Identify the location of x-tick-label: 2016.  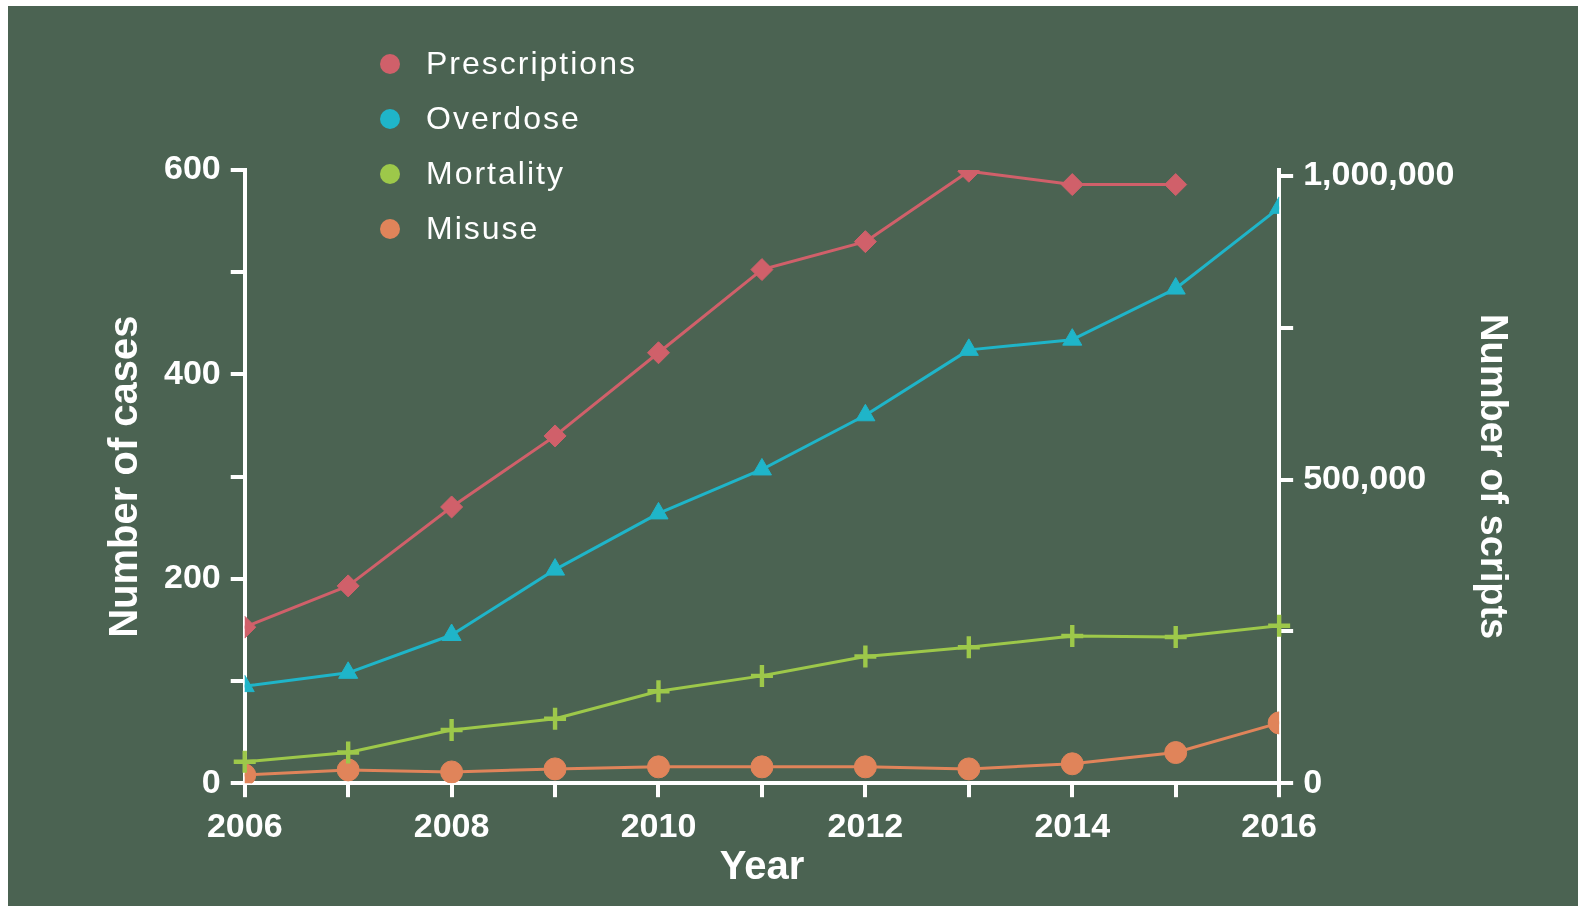
(1279, 824).